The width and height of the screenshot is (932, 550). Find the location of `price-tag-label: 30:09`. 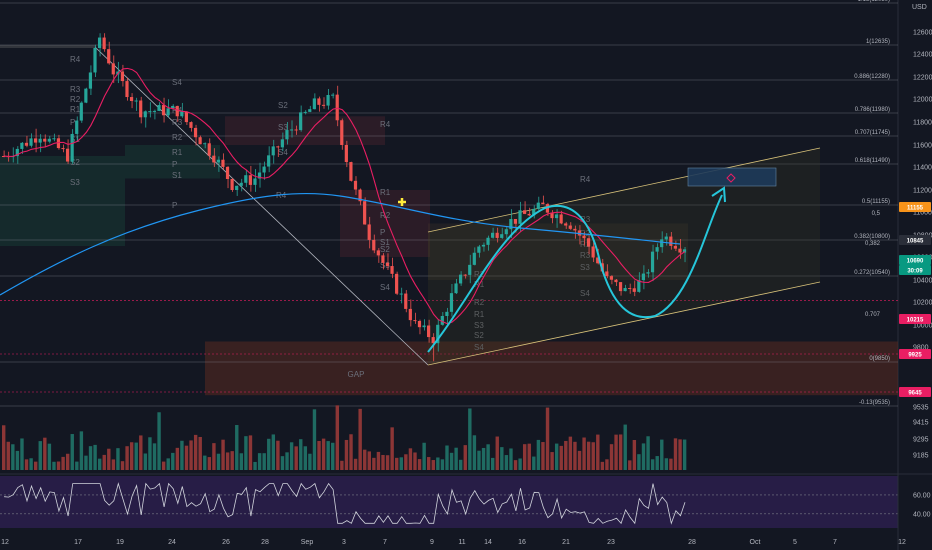

price-tag-label: 30:09 is located at coordinates (915, 272).